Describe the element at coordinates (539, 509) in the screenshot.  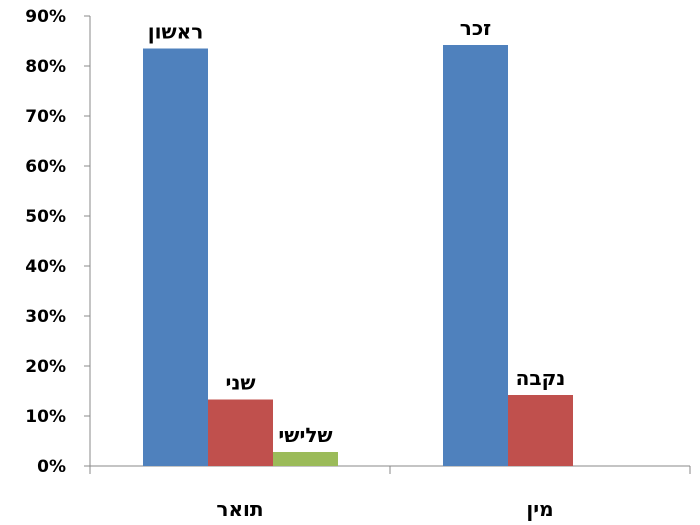
I see `x-category-label: מין` at that location.